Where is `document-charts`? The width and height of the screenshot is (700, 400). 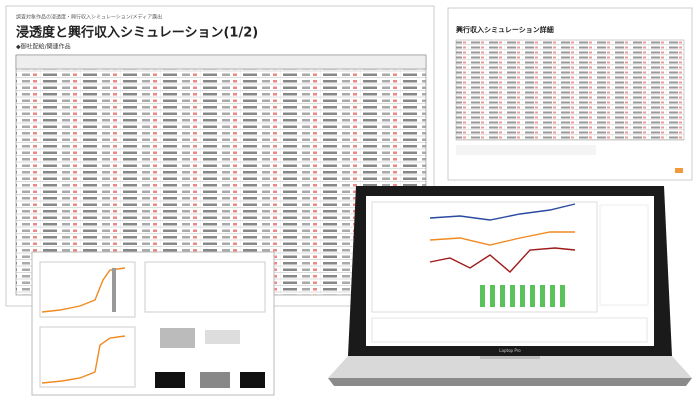 document-charts is located at coordinates (153, 323).